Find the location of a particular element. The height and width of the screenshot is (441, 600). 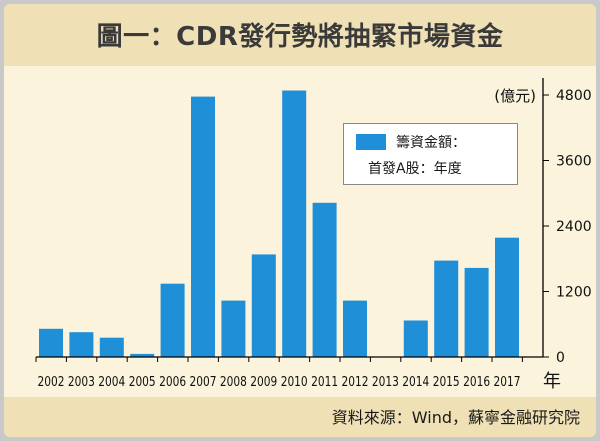

y-tick-label-1200: 1200 is located at coordinates (574, 293).